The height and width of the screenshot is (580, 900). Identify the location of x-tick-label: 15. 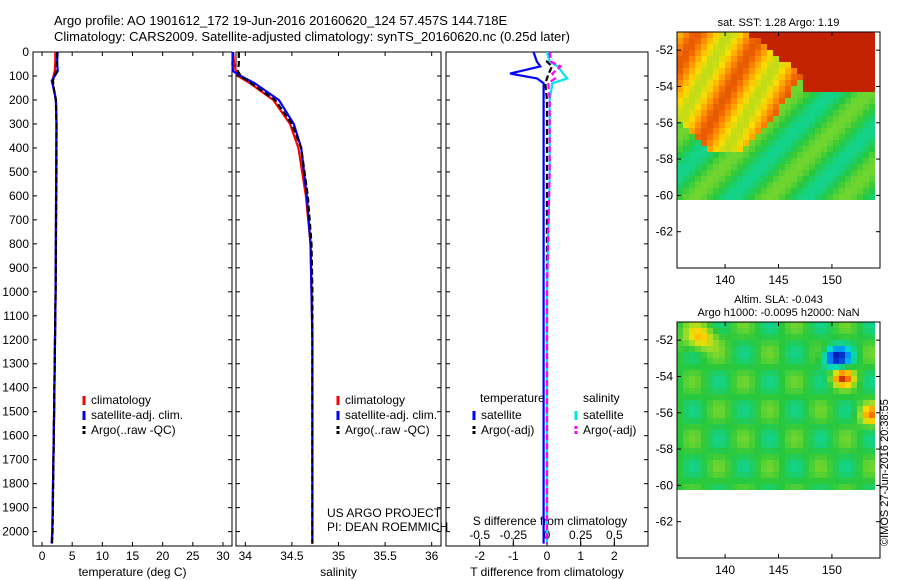
(133, 556).